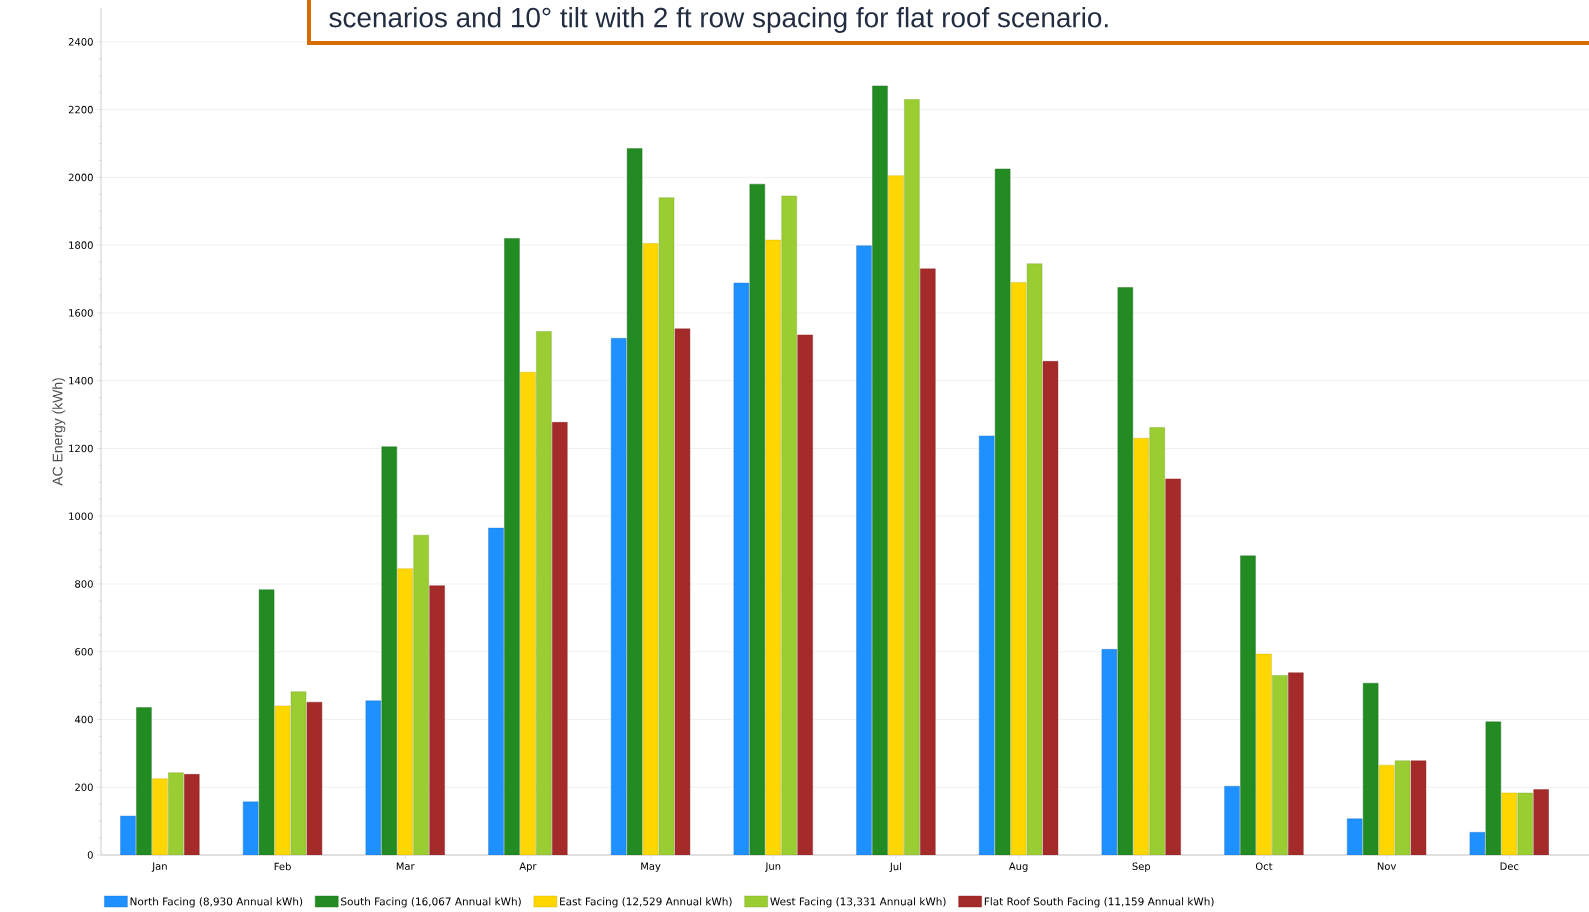  Describe the element at coordinates (1509, 866) in the screenshot. I see `x-tick-label: Dec` at that location.